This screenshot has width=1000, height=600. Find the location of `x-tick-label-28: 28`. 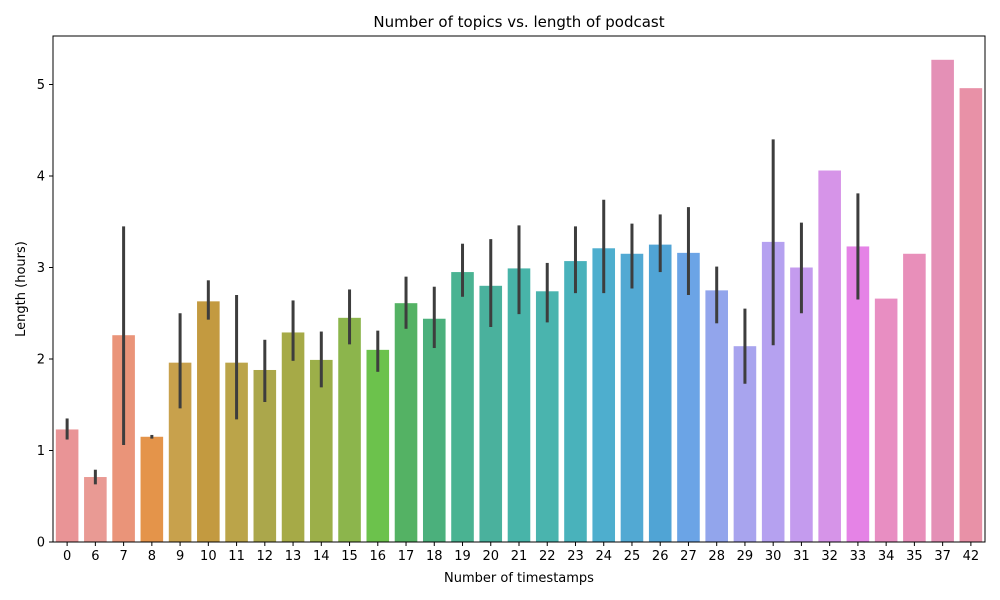

x-tick-label-28: 28 is located at coordinates (716, 556).